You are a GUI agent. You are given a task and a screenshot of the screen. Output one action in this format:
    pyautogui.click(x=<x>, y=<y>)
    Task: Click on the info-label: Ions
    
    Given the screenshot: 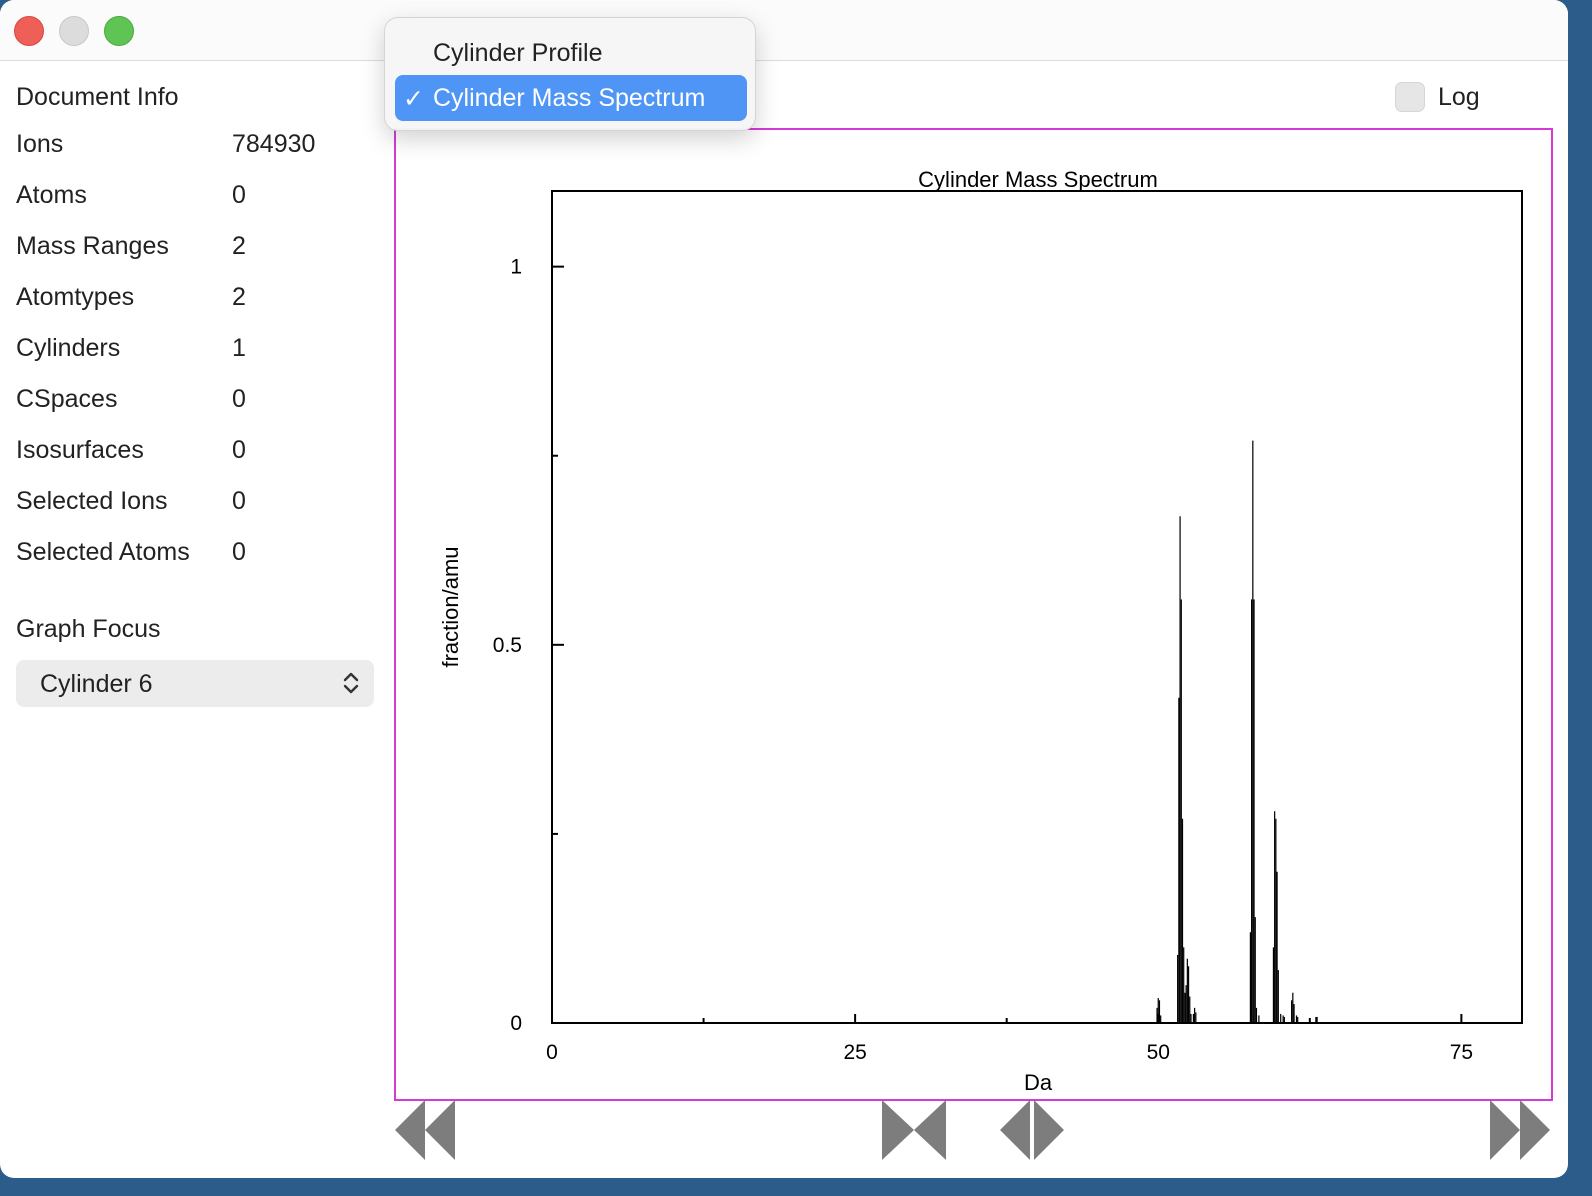 What is the action you would take?
    pyautogui.click(x=40, y=144)
    